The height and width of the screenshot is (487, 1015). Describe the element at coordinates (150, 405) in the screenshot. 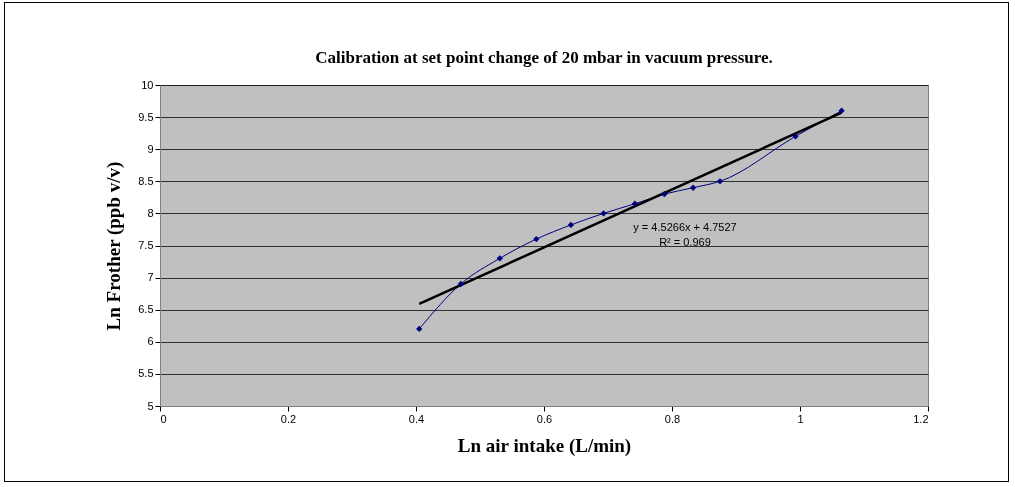

I see `y-tick-label: 5` at that location.